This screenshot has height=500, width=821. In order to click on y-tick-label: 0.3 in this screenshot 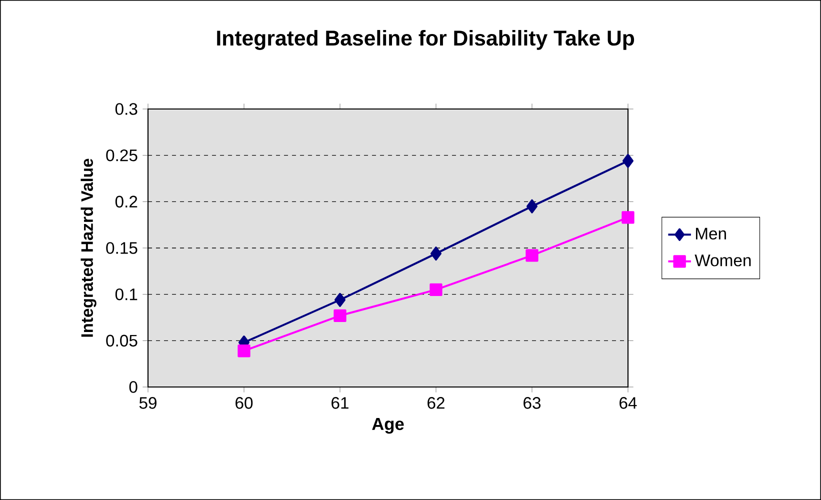, I will do `click(126, 109)`.